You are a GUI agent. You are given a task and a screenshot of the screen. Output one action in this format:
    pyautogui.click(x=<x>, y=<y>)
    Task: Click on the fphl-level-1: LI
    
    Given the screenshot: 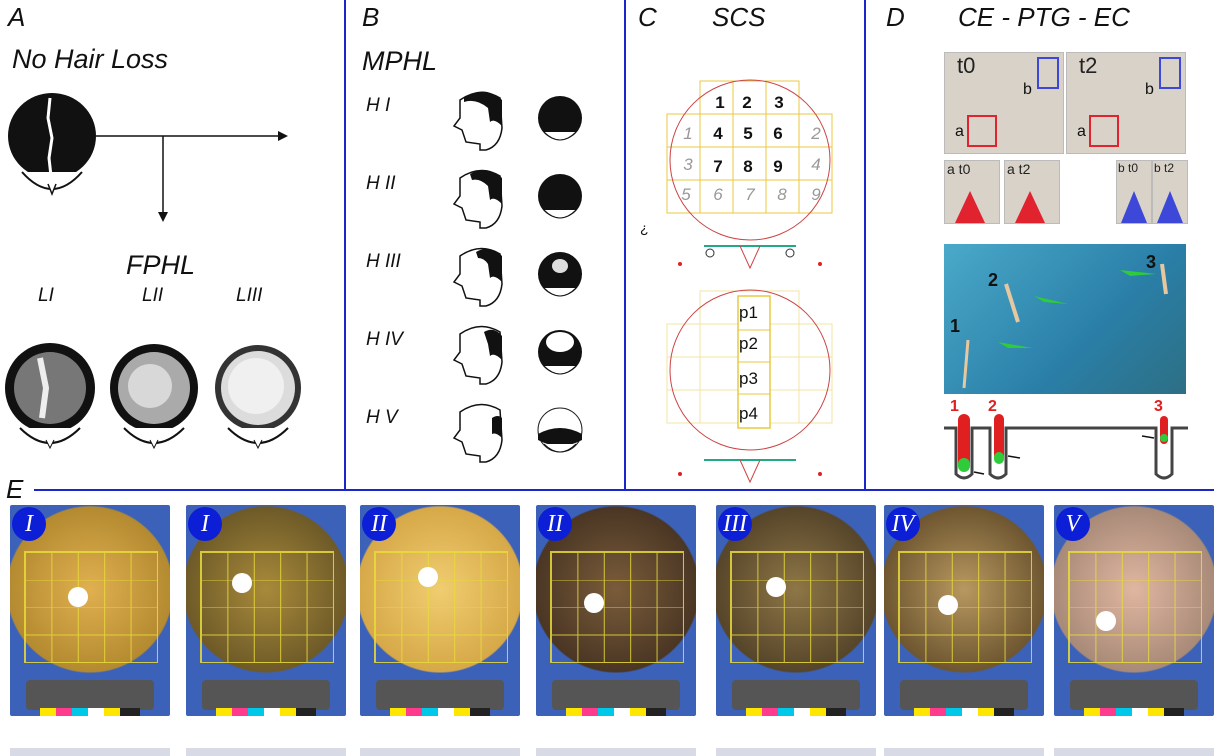 What is the action you would take?
    pyautogui.click(x=46, y=295)
    